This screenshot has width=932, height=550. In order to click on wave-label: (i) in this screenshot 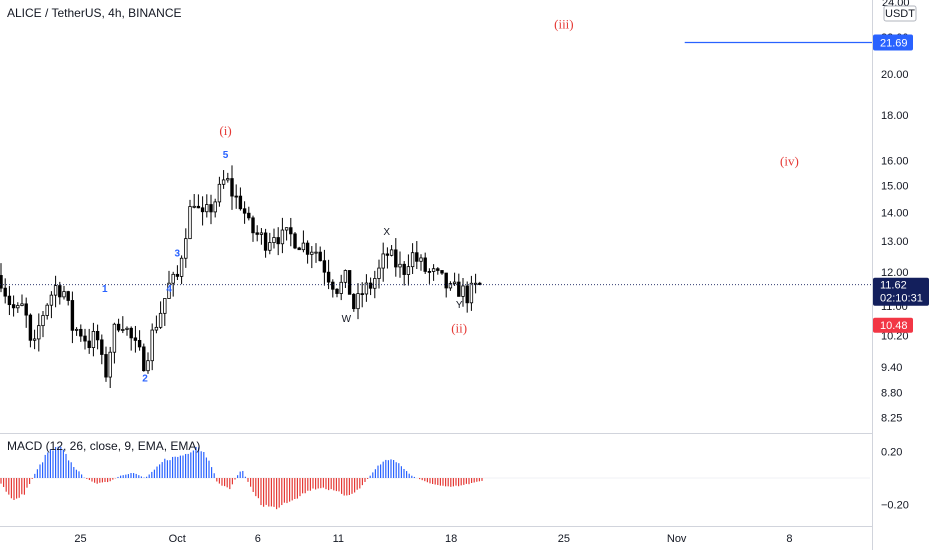, I will do `click(225, 130)`.